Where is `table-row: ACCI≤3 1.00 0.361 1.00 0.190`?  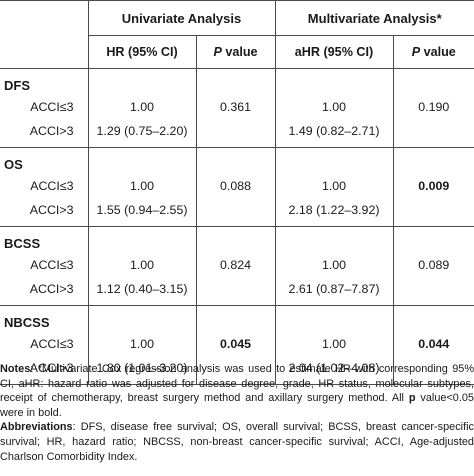 table-row: ACCI≤3 1.00 0.361 1.00 0.190 is located at coordinates (237, 107).